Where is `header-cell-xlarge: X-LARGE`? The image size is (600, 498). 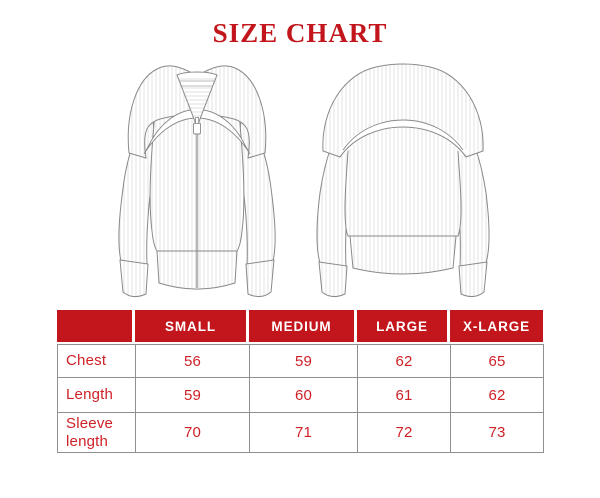
header-cell-xlarge: X-LARGE is located at coordinates (496, 326).